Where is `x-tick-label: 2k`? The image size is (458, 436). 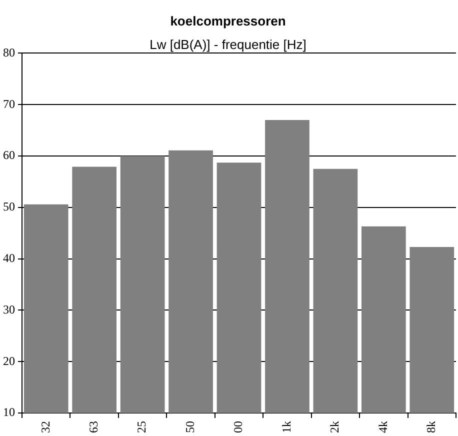 x-tick-label: 2k is located at coordinates (335, 427).